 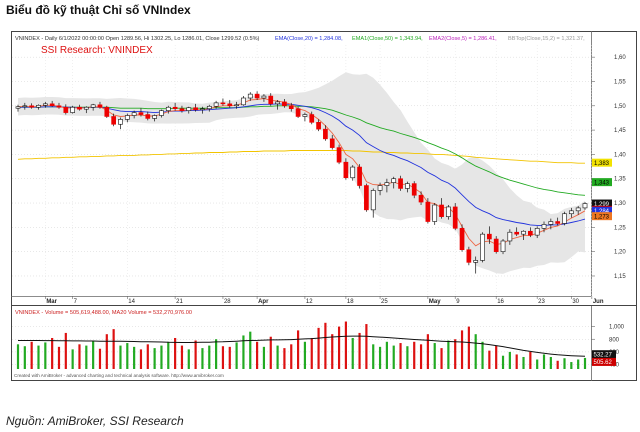 What do you see at coordinates (546, 39) in the screenshot?
I see `bbtop-info-text: BBTop(Close,15,2) = 1,321.37,` at bounding box center [546, 39].